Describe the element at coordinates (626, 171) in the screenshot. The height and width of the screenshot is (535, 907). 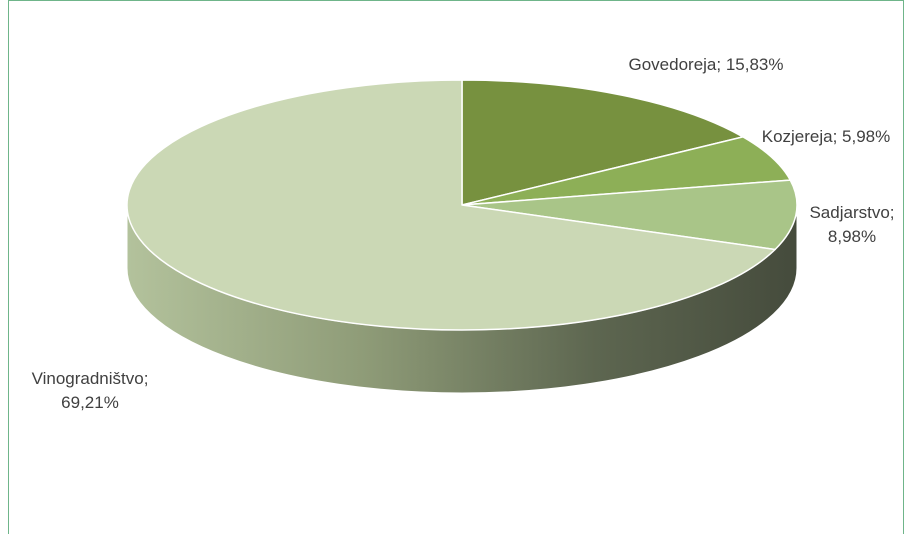
I see `pie-slice-kozjereja` at that location.